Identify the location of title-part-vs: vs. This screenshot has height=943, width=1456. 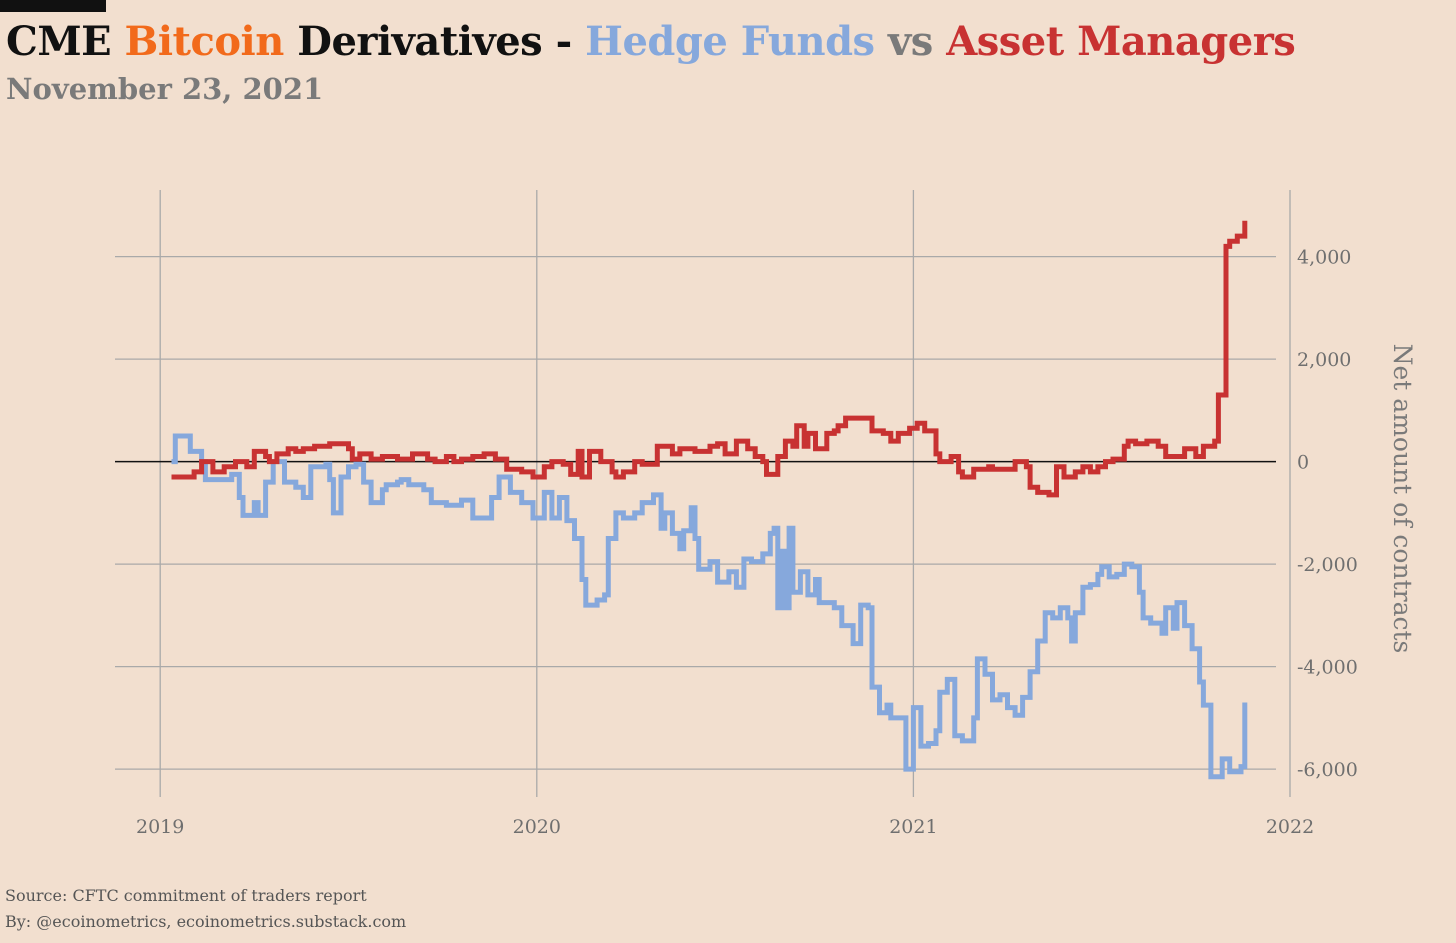
(910, 41).